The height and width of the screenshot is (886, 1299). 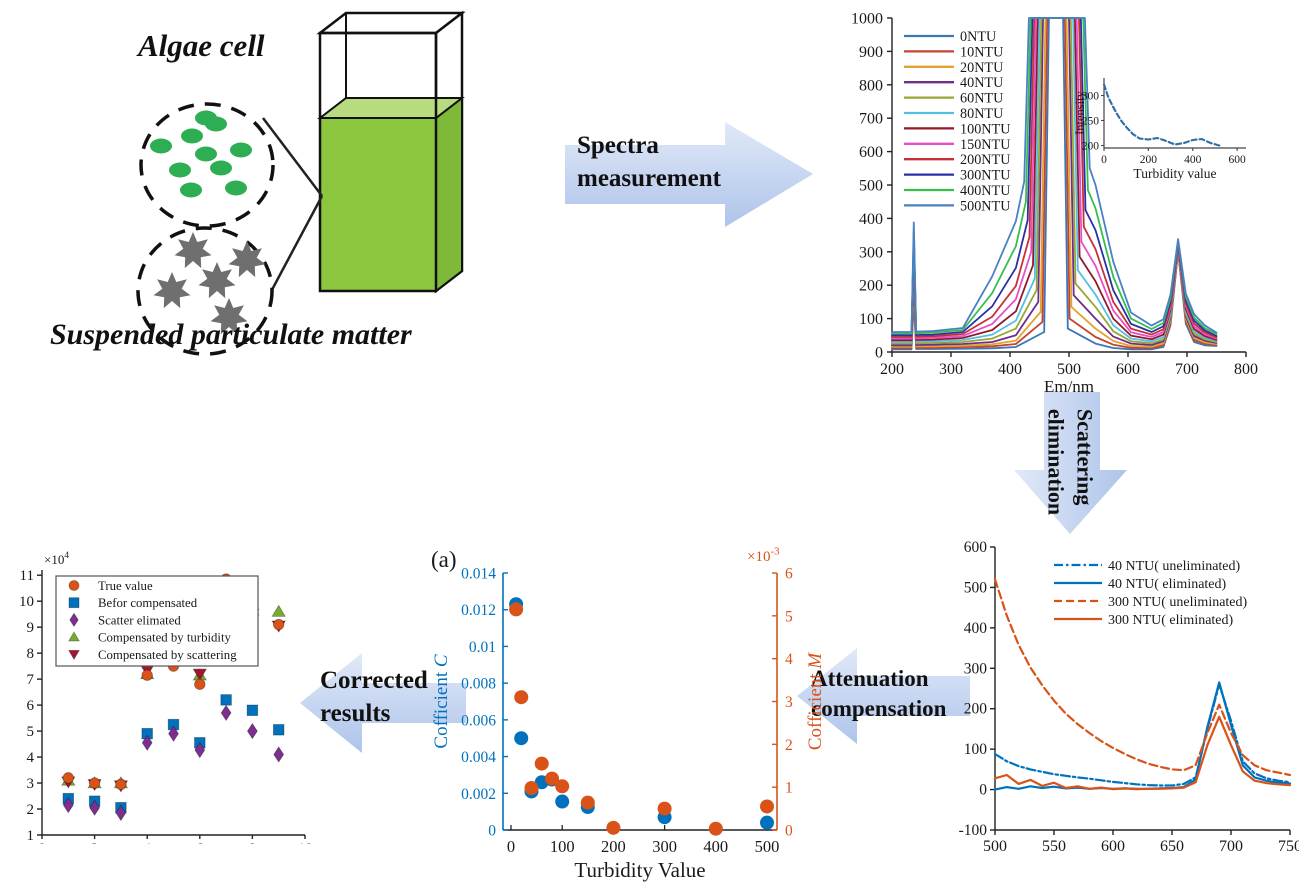 What do you see at coordinates (1174, 173) in the screenshot?
I see `inset-x-label: Turbidity value` at bounding box center [1174, 173].